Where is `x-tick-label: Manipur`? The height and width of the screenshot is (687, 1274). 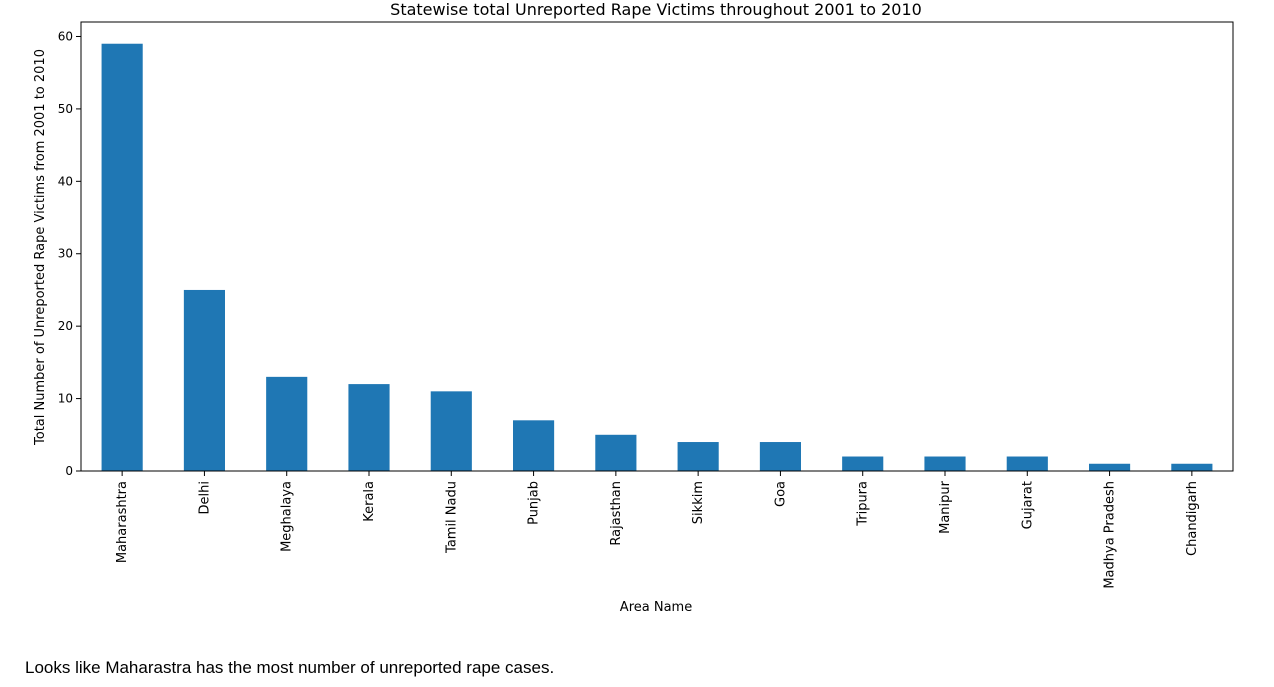
x-tick-label: Manipur is located at coordinates (945, 507).